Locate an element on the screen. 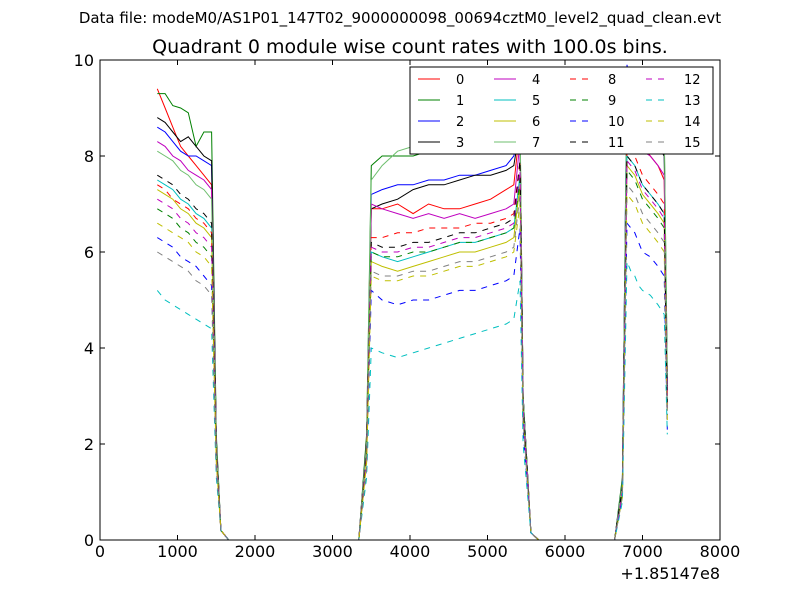  x-tick-label: 3000 is located at coordinates (332, 551).